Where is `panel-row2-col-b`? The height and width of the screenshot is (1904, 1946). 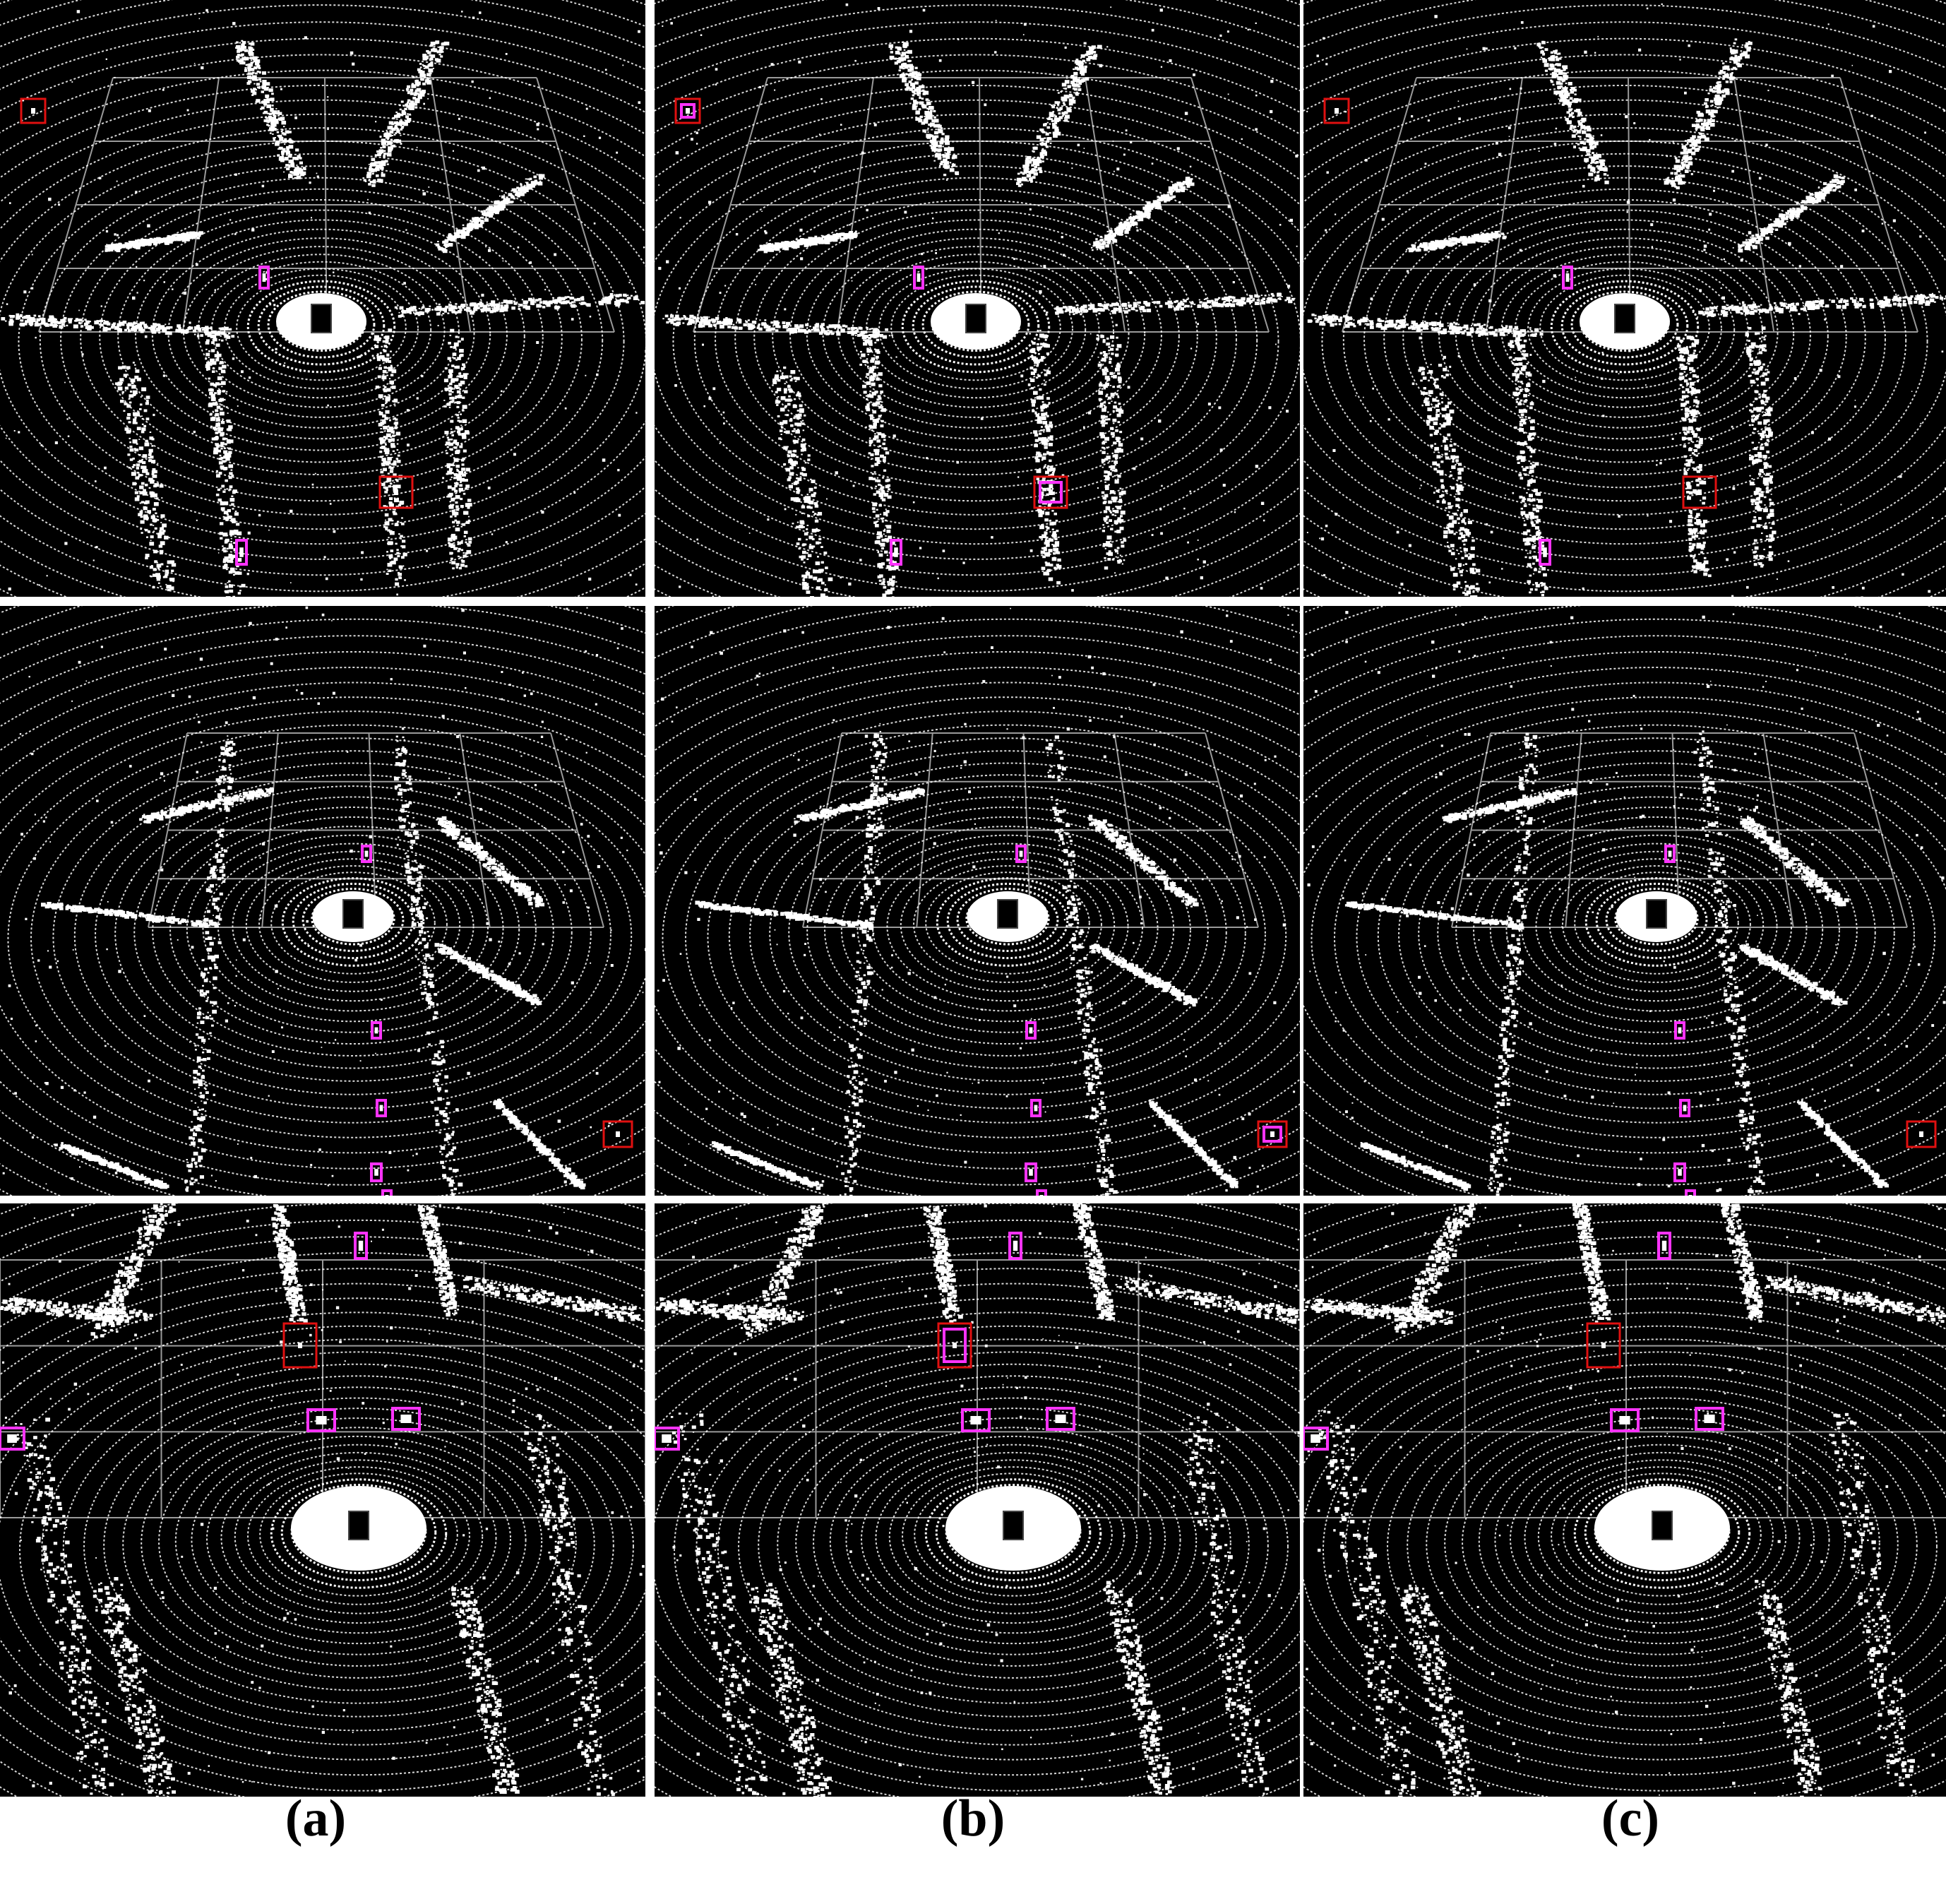
panel-row2-col-b is located at coordinates (978, 901).